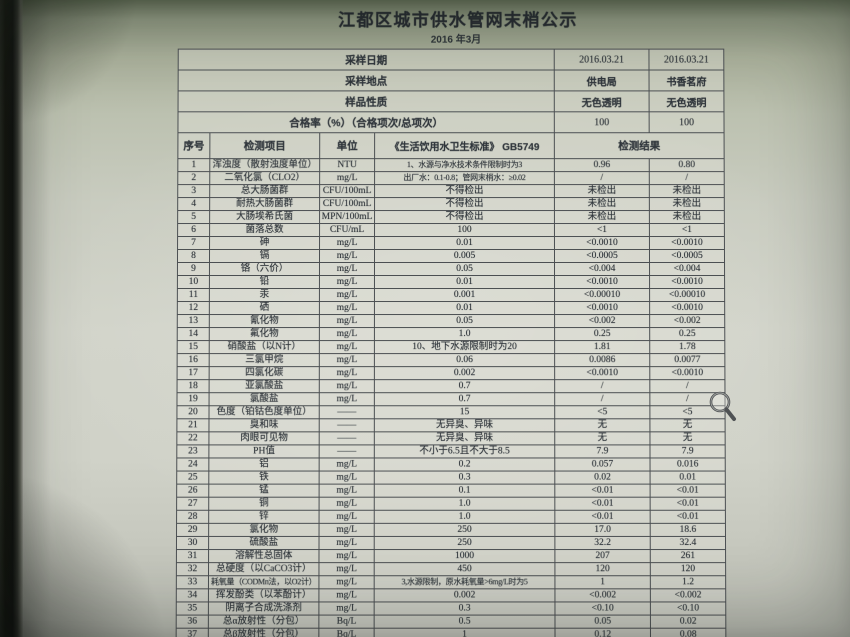  What do you see at coordinates (193, 412) in the screenshot?
I see `row-no: 20` at bounding box center [193, 412].